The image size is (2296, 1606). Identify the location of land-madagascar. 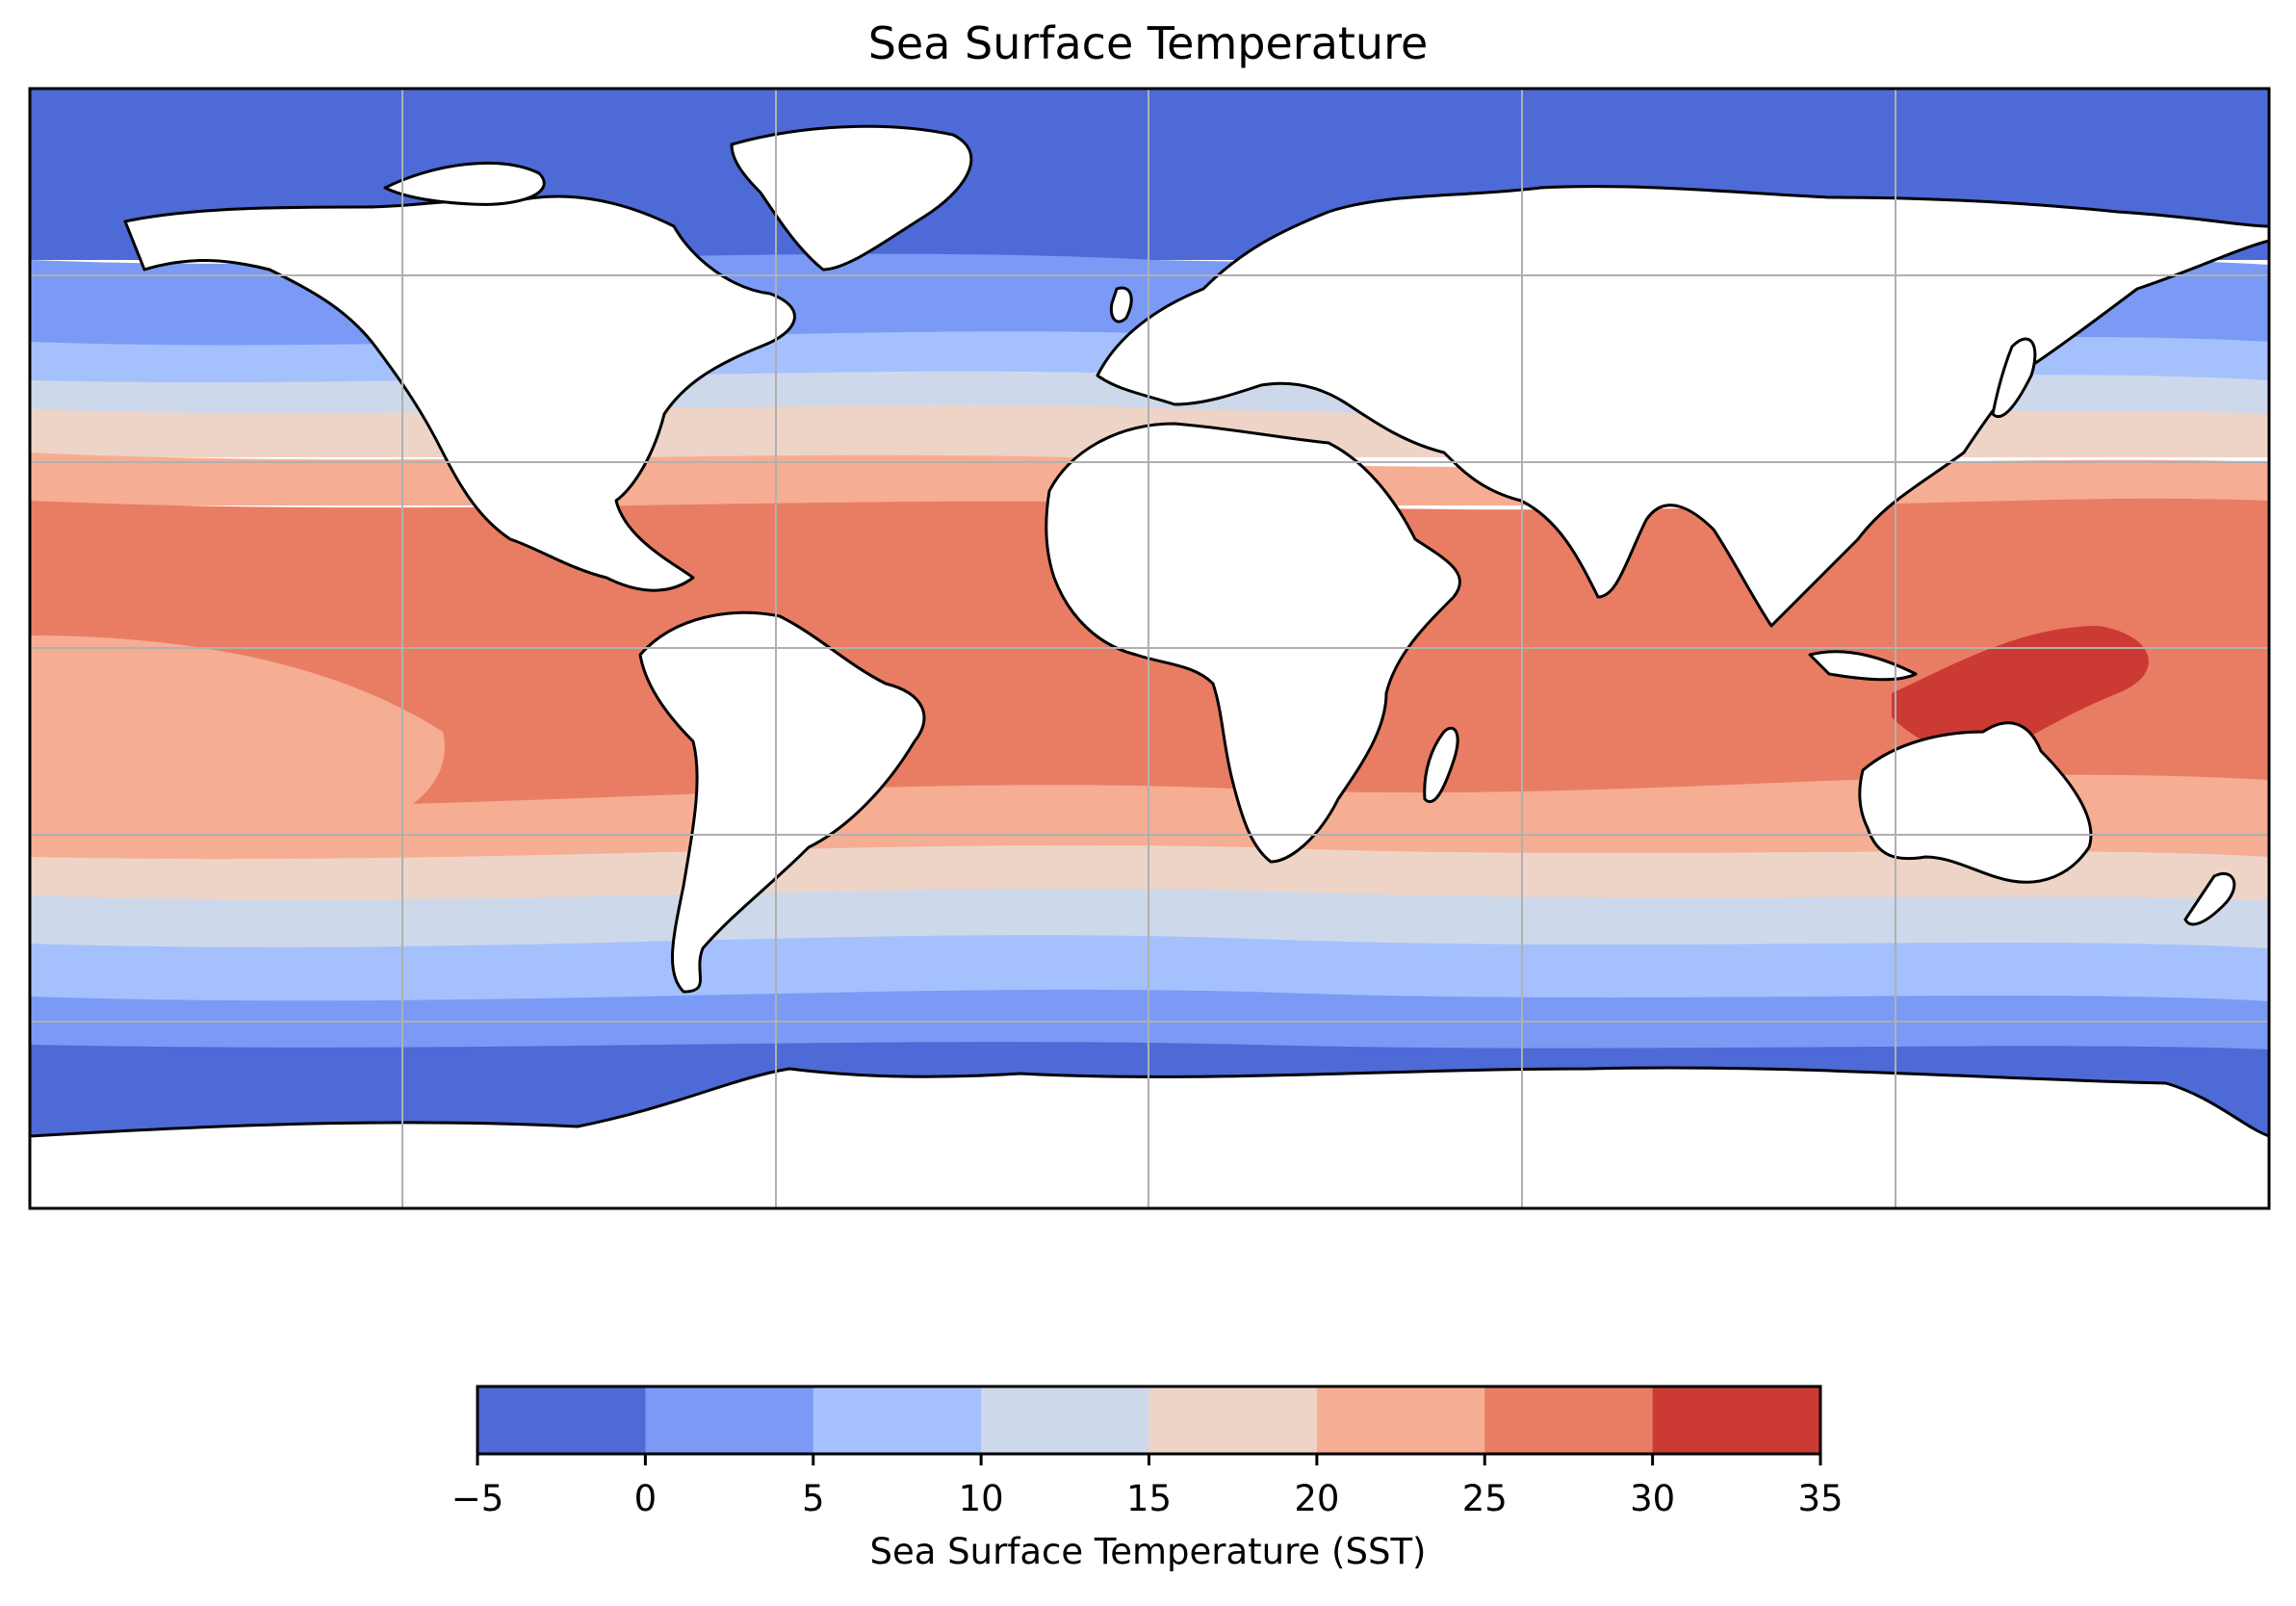
(1441, 764).